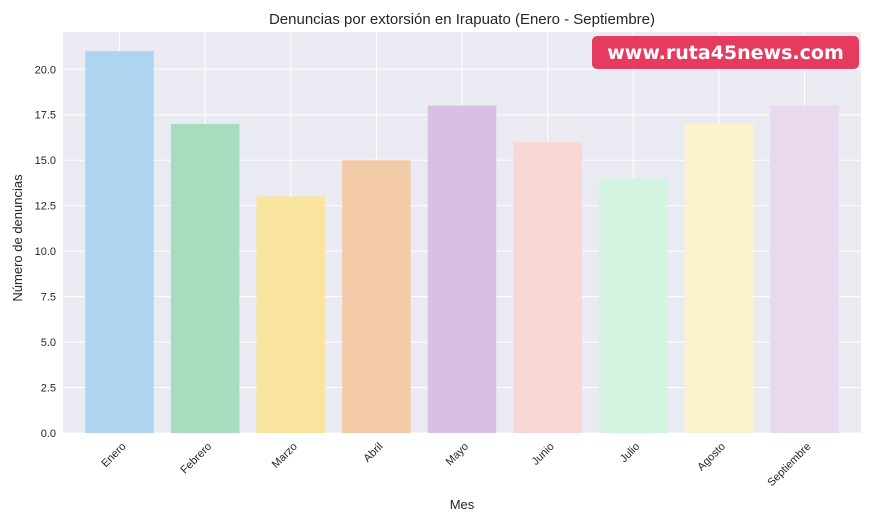 The height and width of the screenshot is (525, 875). I want to click on y-tick-label: 12.5, so click(45, 207).